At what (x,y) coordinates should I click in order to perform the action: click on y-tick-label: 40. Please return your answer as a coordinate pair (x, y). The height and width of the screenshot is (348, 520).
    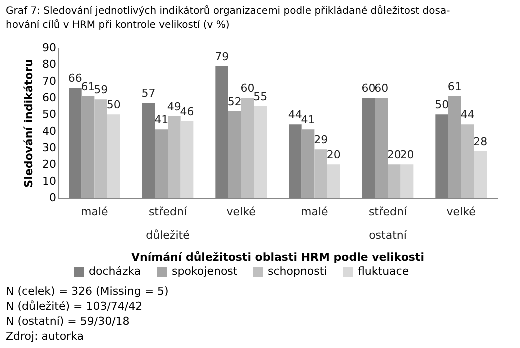
    Looking at the image, I should click on (49, 131).